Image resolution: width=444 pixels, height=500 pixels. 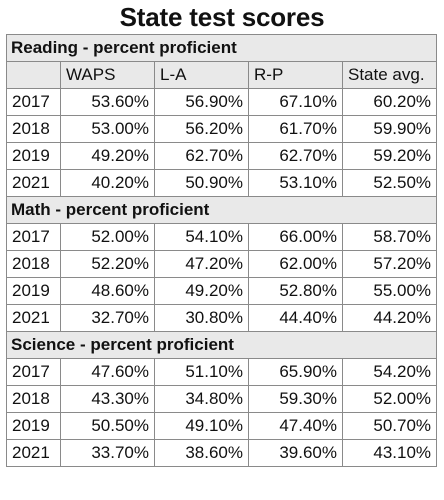 What do you see at coordinates (201, 264) in the screenshot?
I see `cell-la: 47.20%` at bounding box center [201, 264].